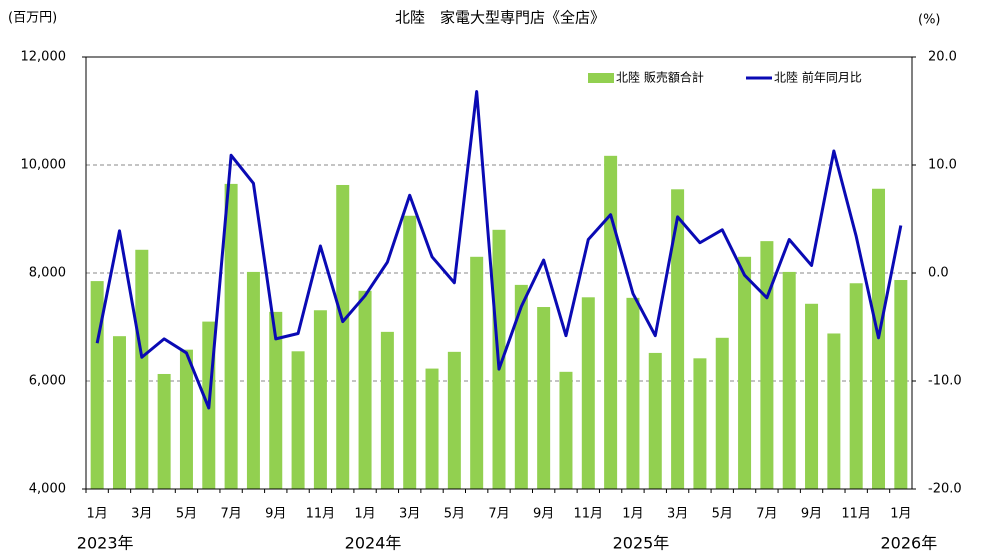  What do you see at coordinates (44, 165) in the screenshot?
I see `y-tick-label: 10,000` at bounding box center [44, 165].